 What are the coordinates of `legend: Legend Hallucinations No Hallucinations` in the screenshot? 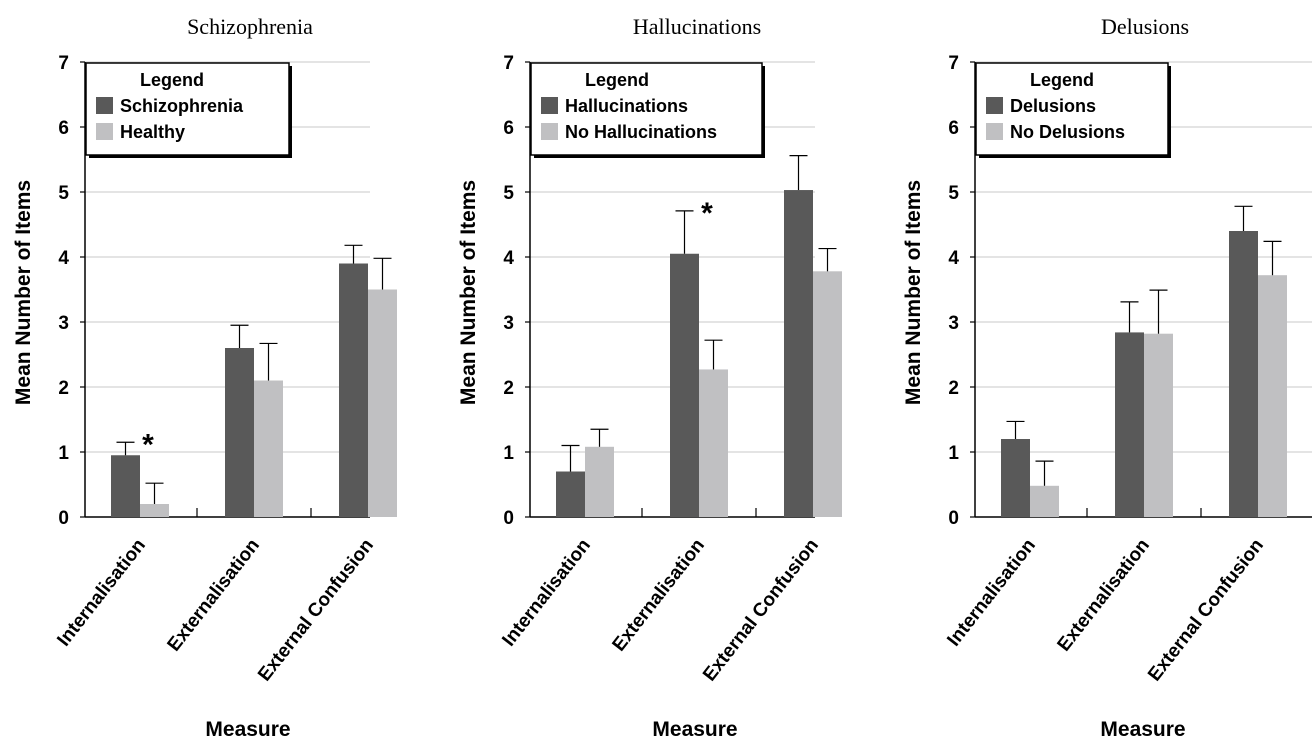 It's located at (647, 110).